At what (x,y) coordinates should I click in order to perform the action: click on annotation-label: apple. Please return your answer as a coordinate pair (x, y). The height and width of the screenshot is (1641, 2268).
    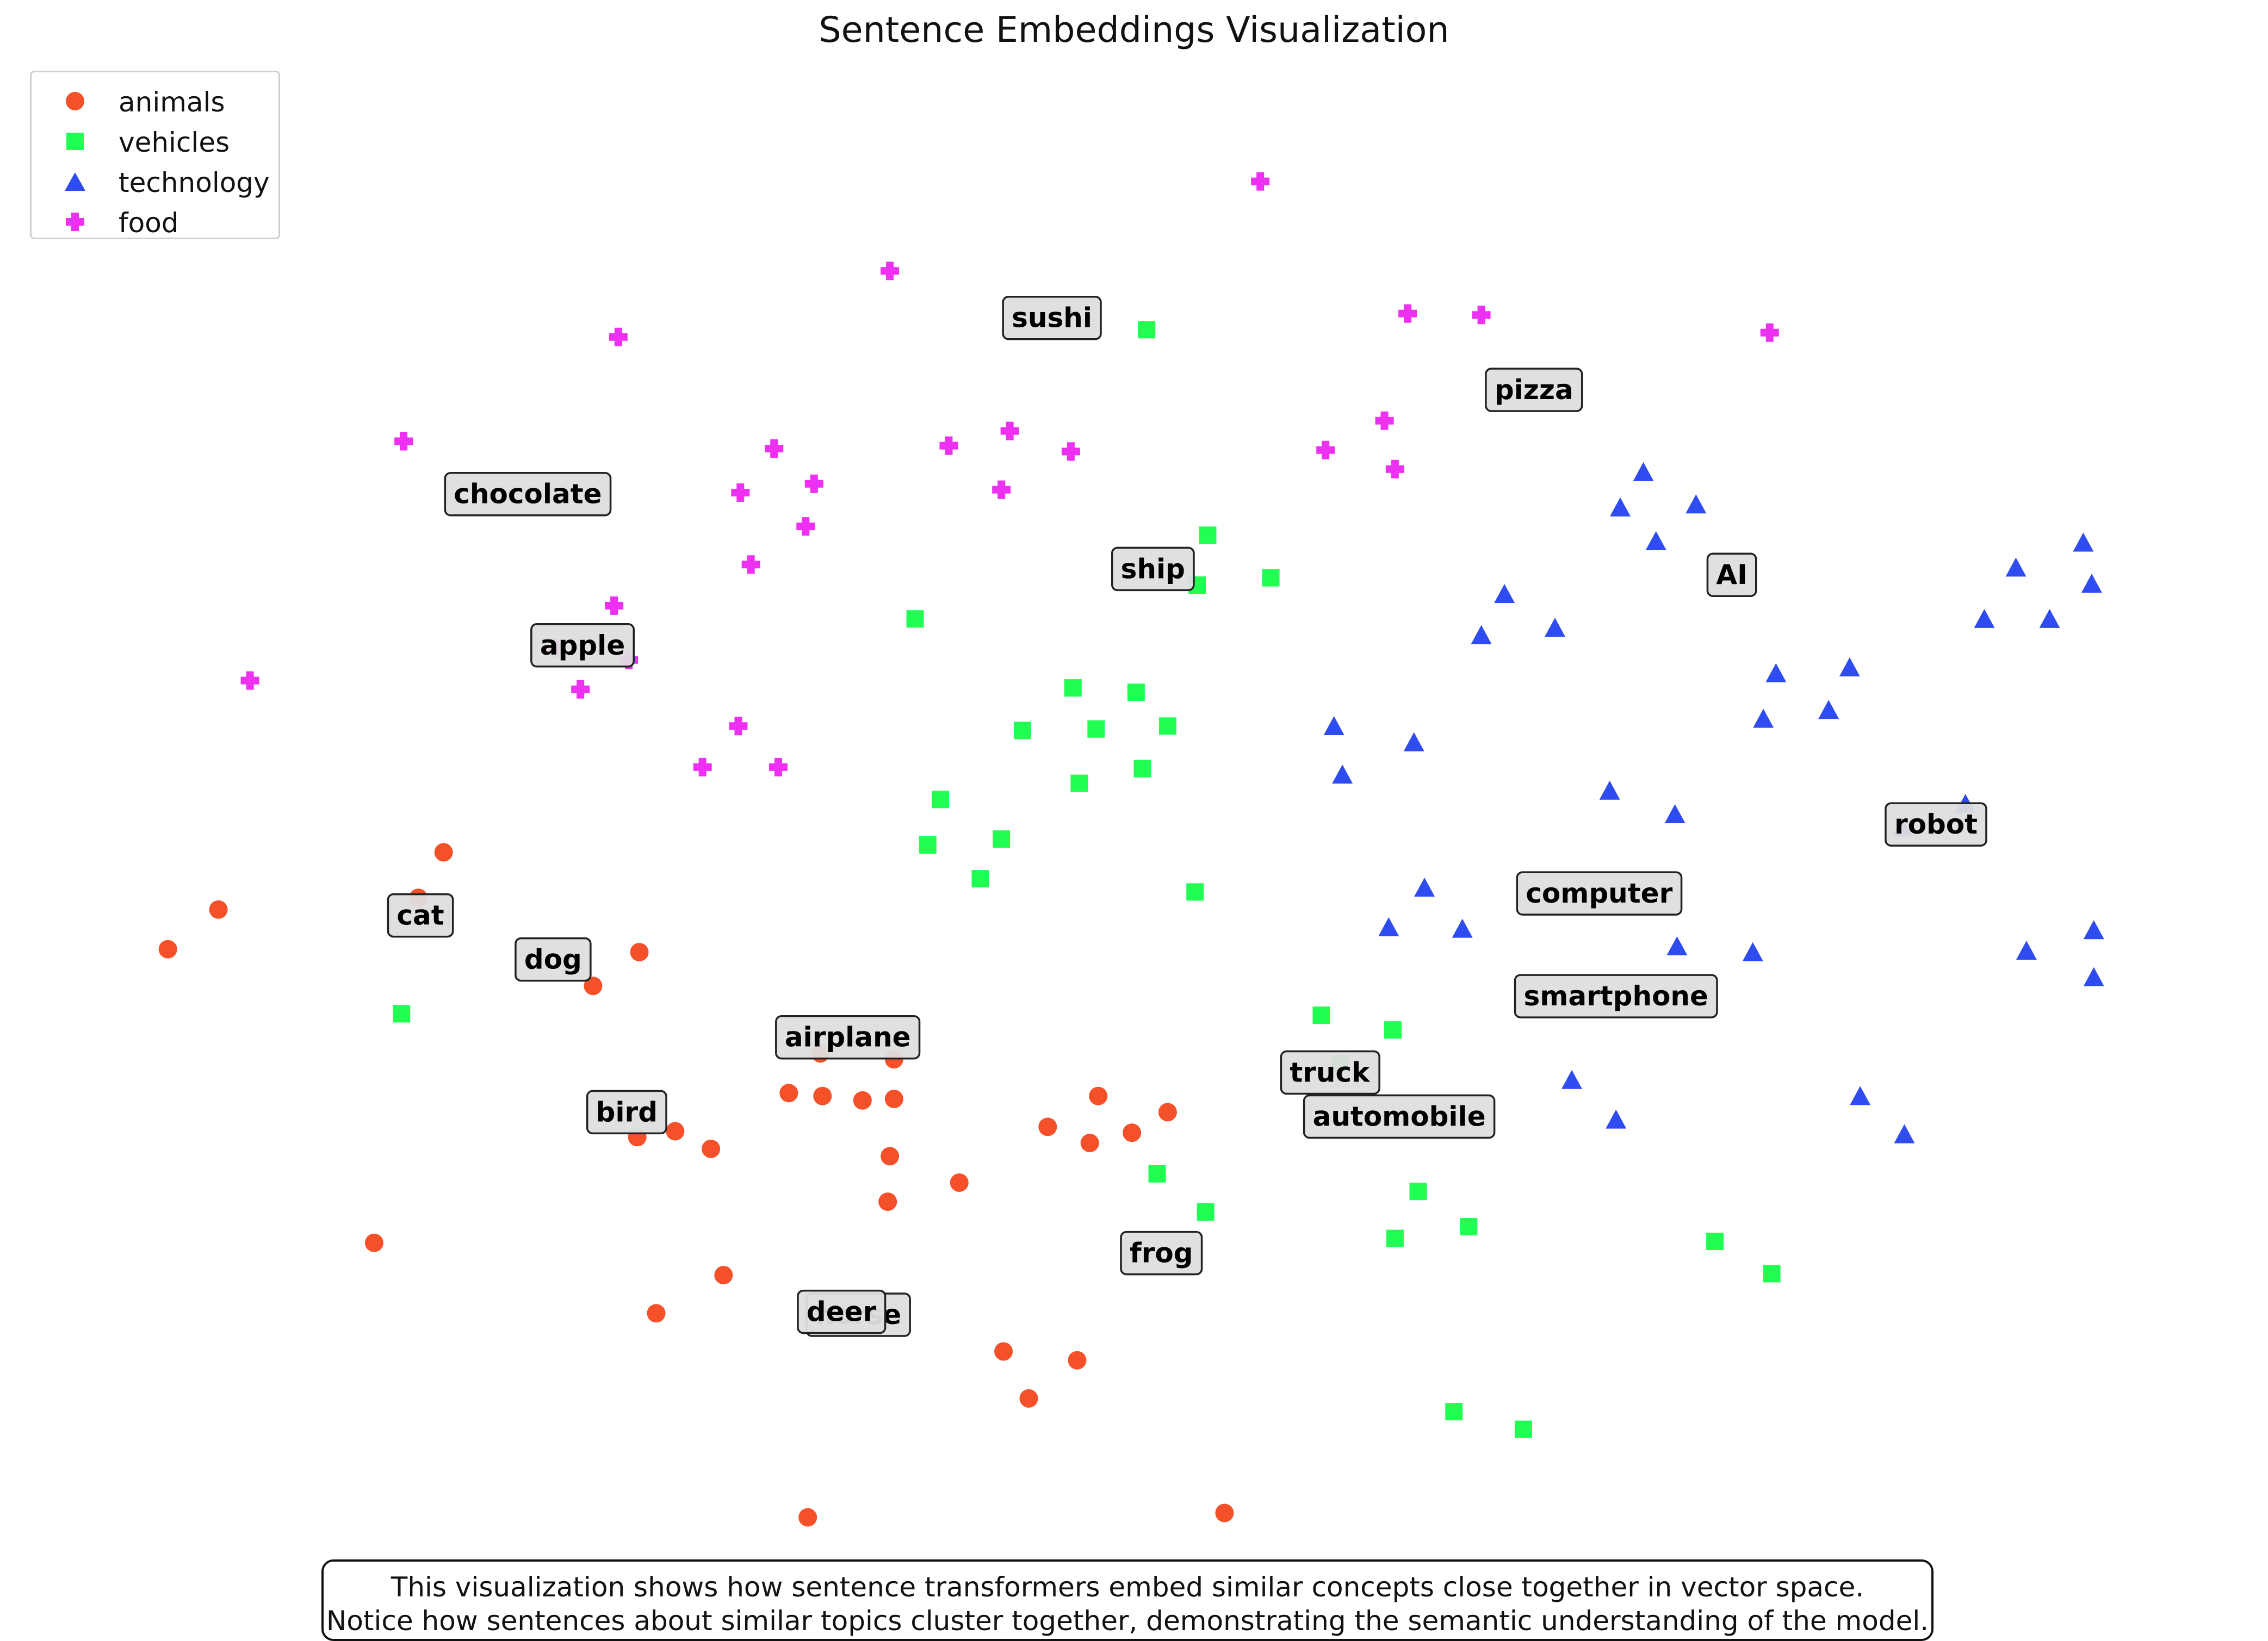
    Looking at the image, I should click on (582, 645).